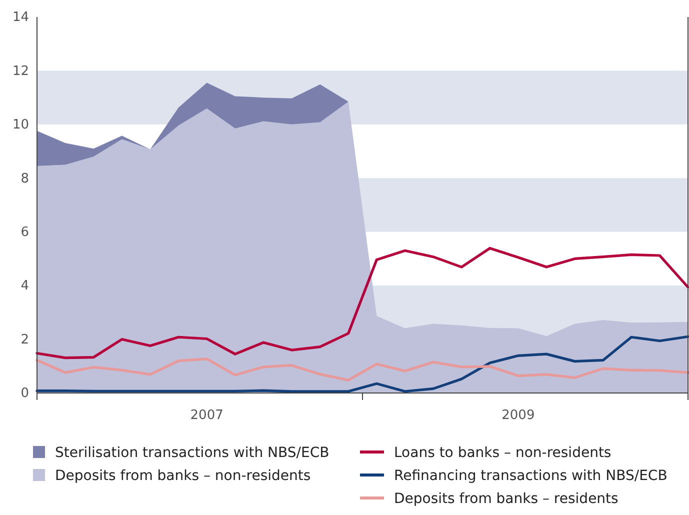 The height and width of the screenshot is (515, 689). I want to click on line-series, so click(362, 370).